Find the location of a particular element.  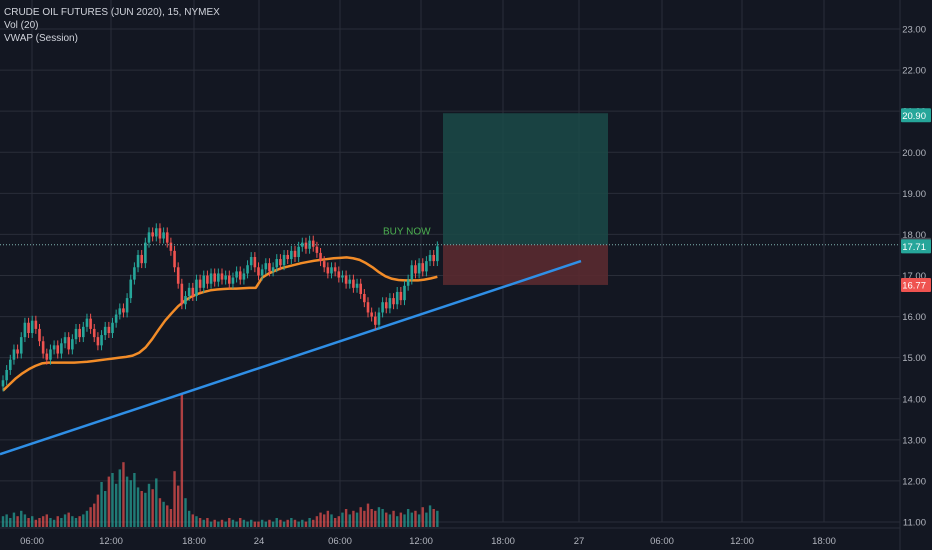

symbol-title: CRUDE OIL FUTURES (JUN 2020), 15, NYMEX is located at coordinates (112, 12).